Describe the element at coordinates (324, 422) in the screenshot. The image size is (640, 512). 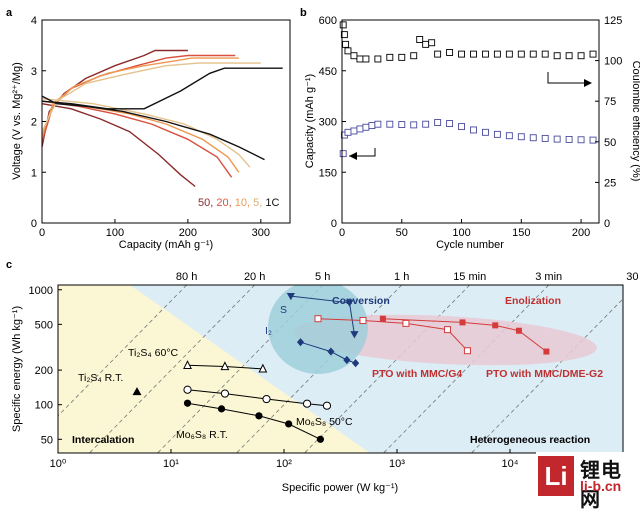
I see `label-mo6s8-50c: Mo₆S₈ 50°C` at that location.